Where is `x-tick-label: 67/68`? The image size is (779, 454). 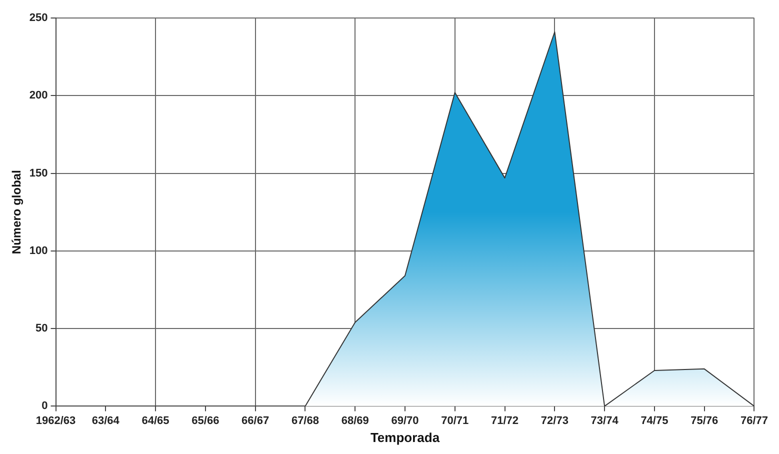 x-tick-label: 67/68 is located at coordinates (305, 420).